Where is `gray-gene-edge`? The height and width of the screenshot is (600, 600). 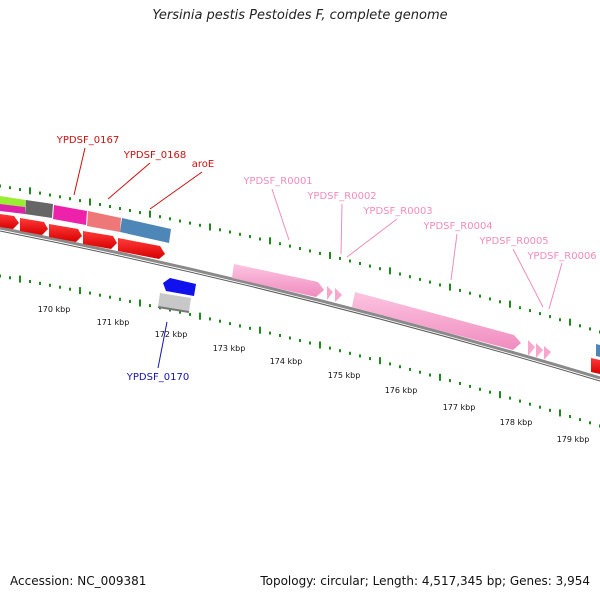 gray-gene-edge is located at coordinates (173, 309).